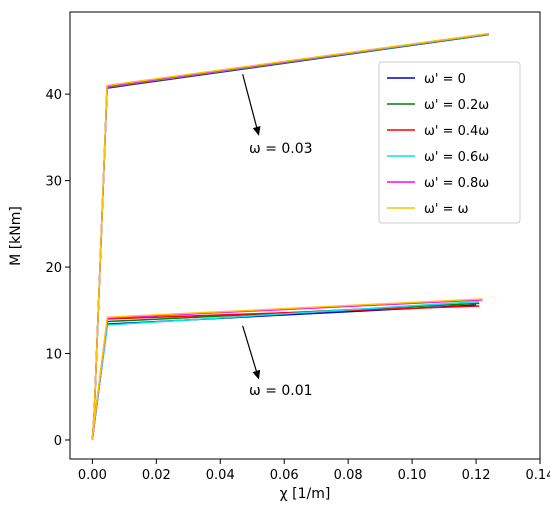  I want to click on legend-label: ω' = 0, so click(445, 79).